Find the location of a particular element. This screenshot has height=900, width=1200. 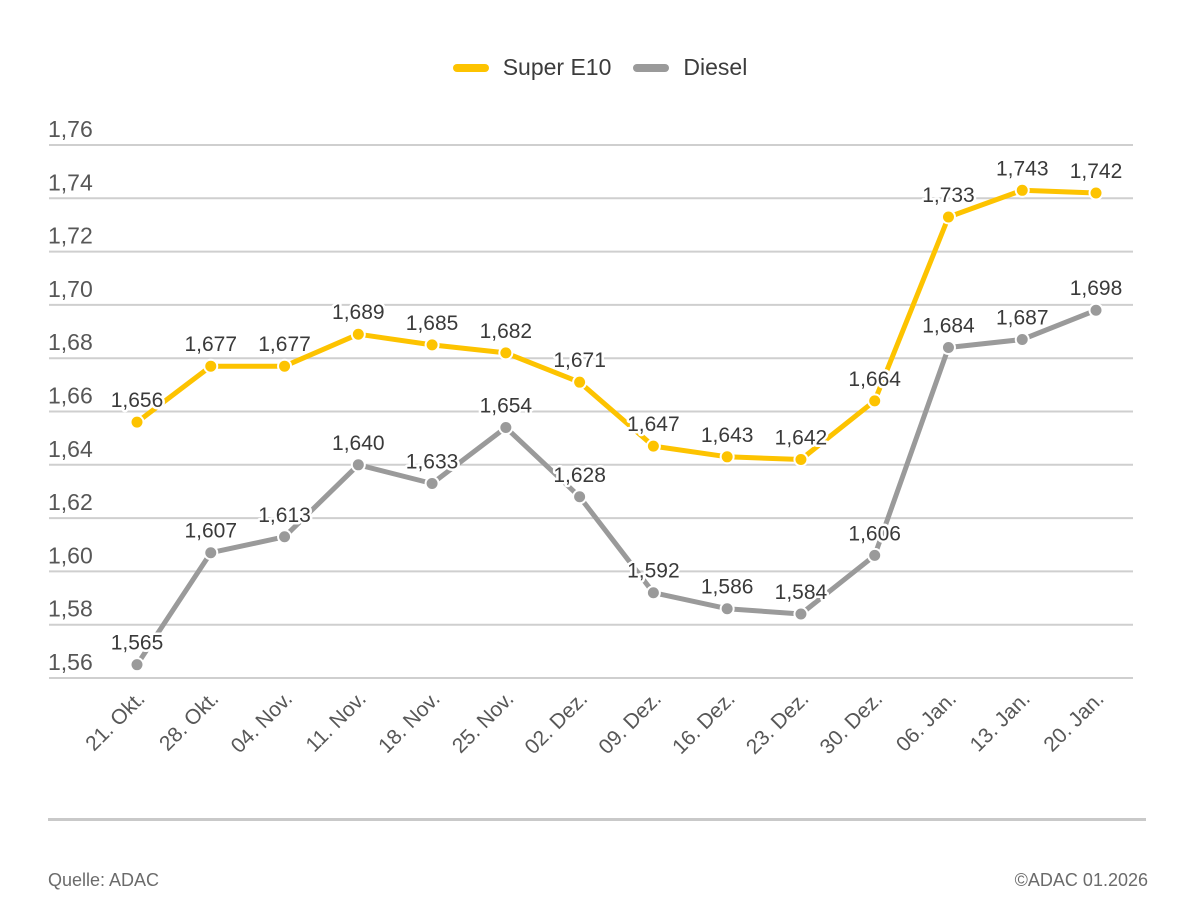

legend-item-diesel: Diesel is located at coordinates (690, 67).